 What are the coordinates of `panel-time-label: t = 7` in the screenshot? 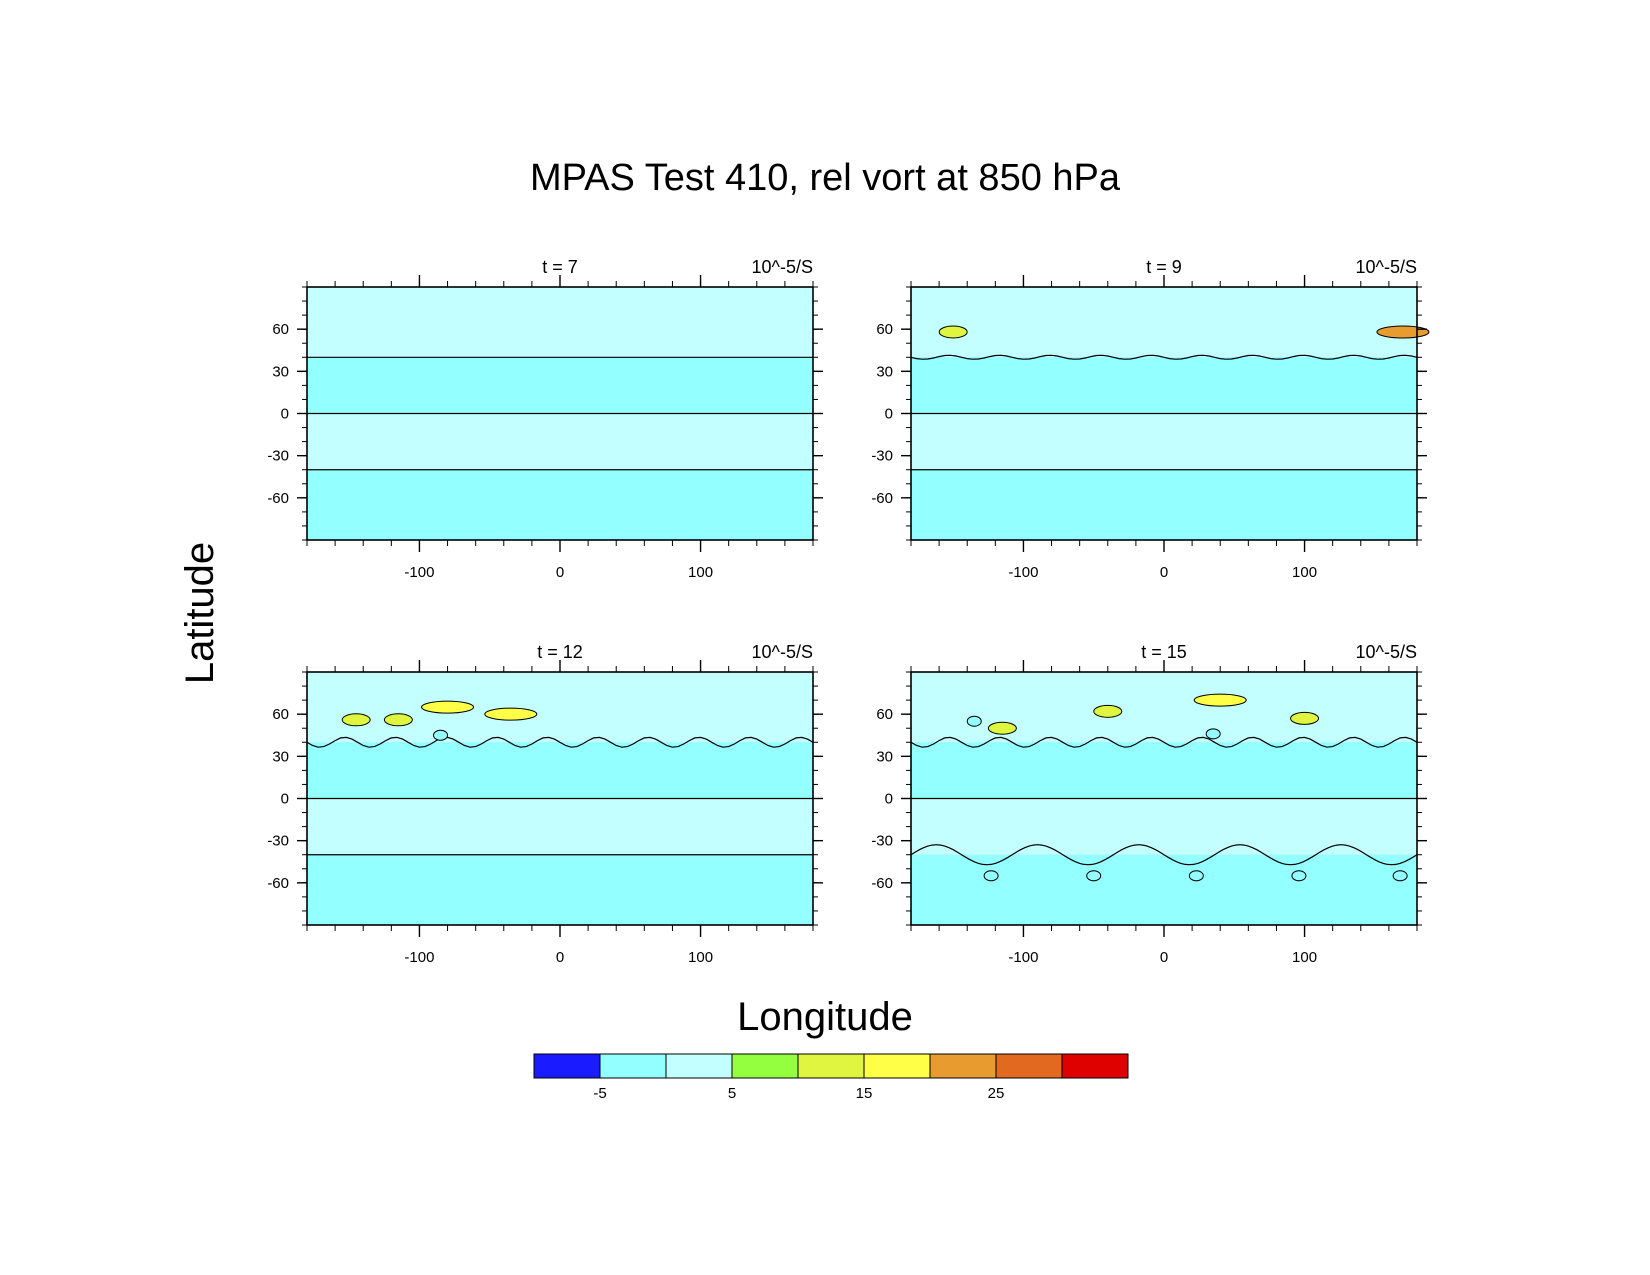 It's located at (560, 267).